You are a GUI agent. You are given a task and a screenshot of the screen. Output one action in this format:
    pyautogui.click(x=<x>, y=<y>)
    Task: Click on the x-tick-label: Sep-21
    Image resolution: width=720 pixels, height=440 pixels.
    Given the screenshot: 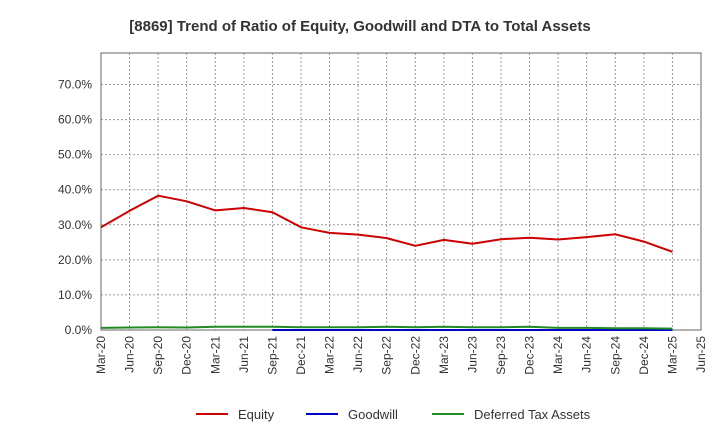 What is the action you would take?
    pyautogui.click(x=272, y=355)
    